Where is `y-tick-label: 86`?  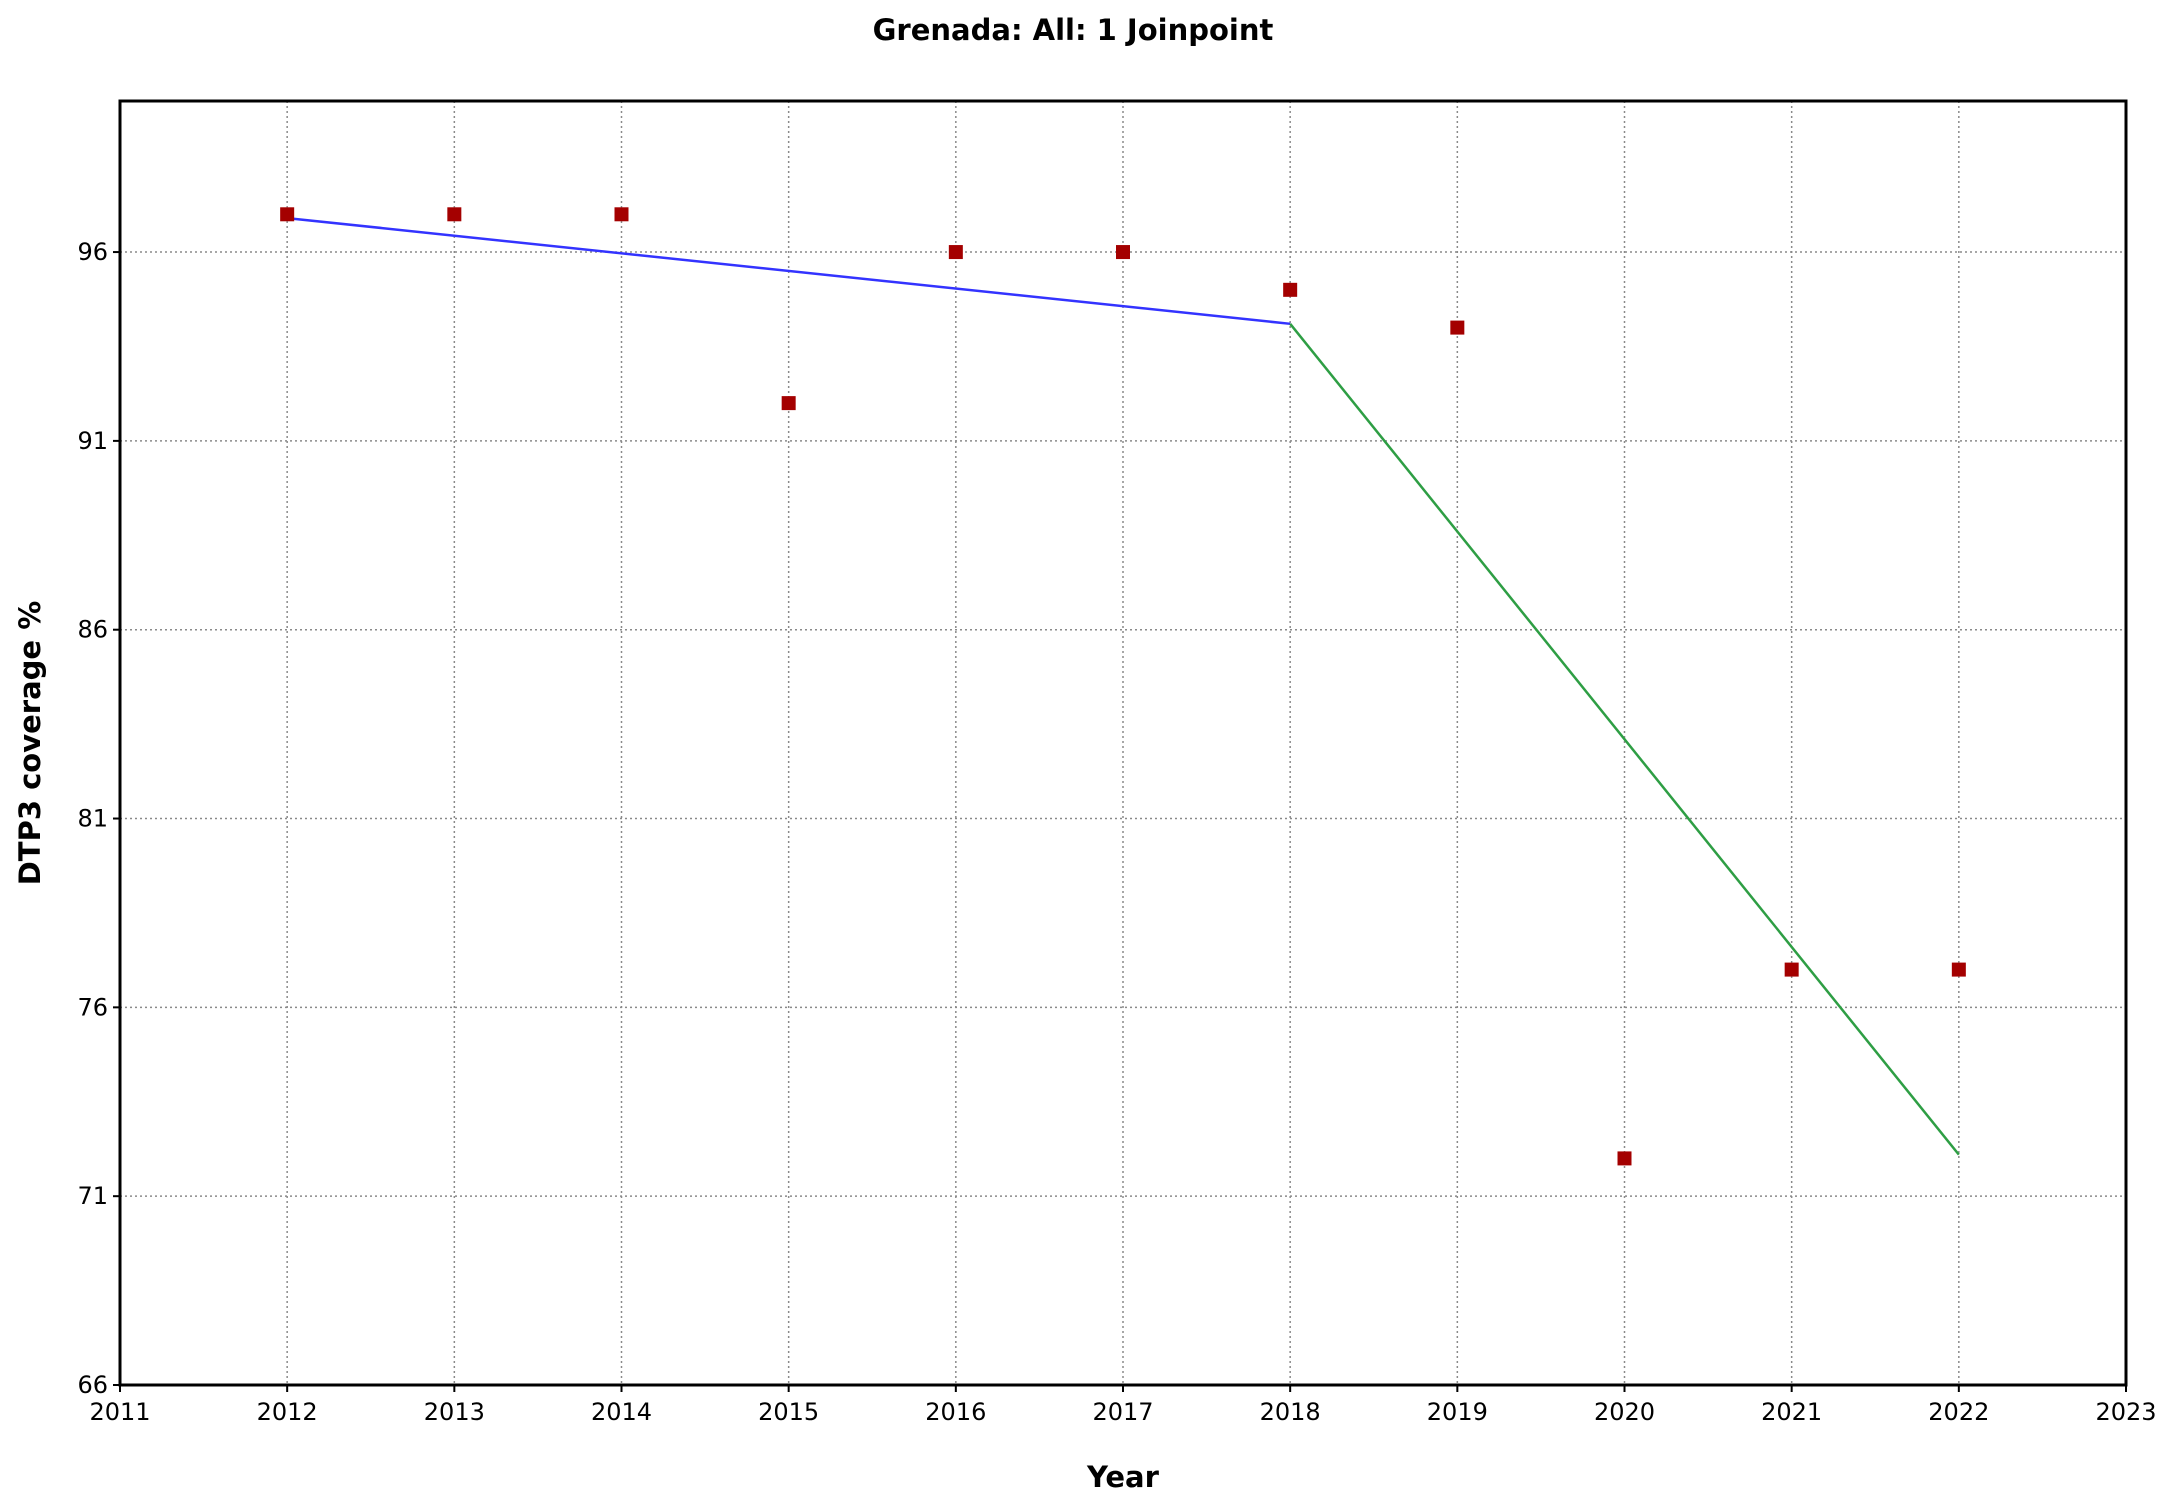
y-tick-label: 86 is located at coordinates (92, 630).